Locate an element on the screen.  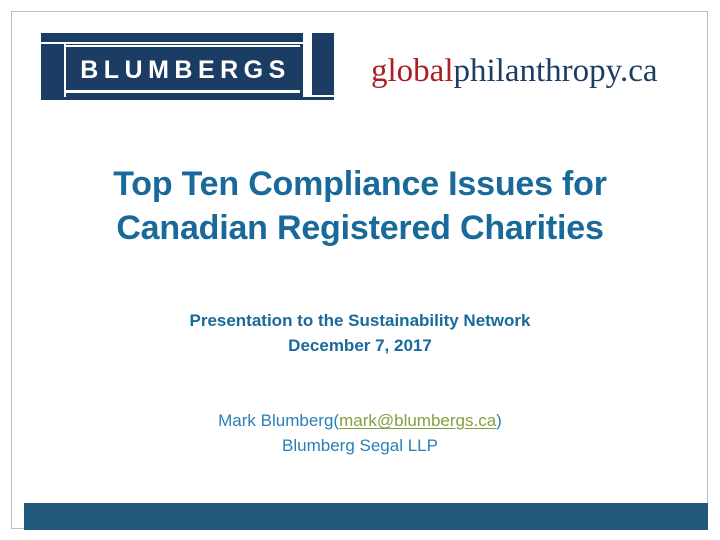
author-email-link: mark@blumbergs.ca is located at coordinates (418, 420).